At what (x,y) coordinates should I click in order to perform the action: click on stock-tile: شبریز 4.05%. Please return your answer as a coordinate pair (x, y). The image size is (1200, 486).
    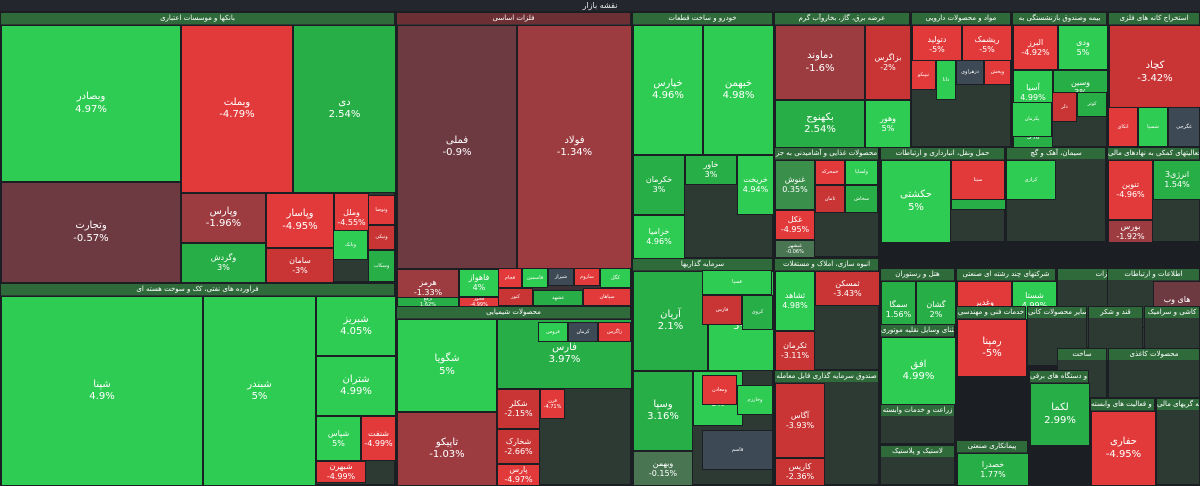
    Looking at the image, I should click on (356, 326).